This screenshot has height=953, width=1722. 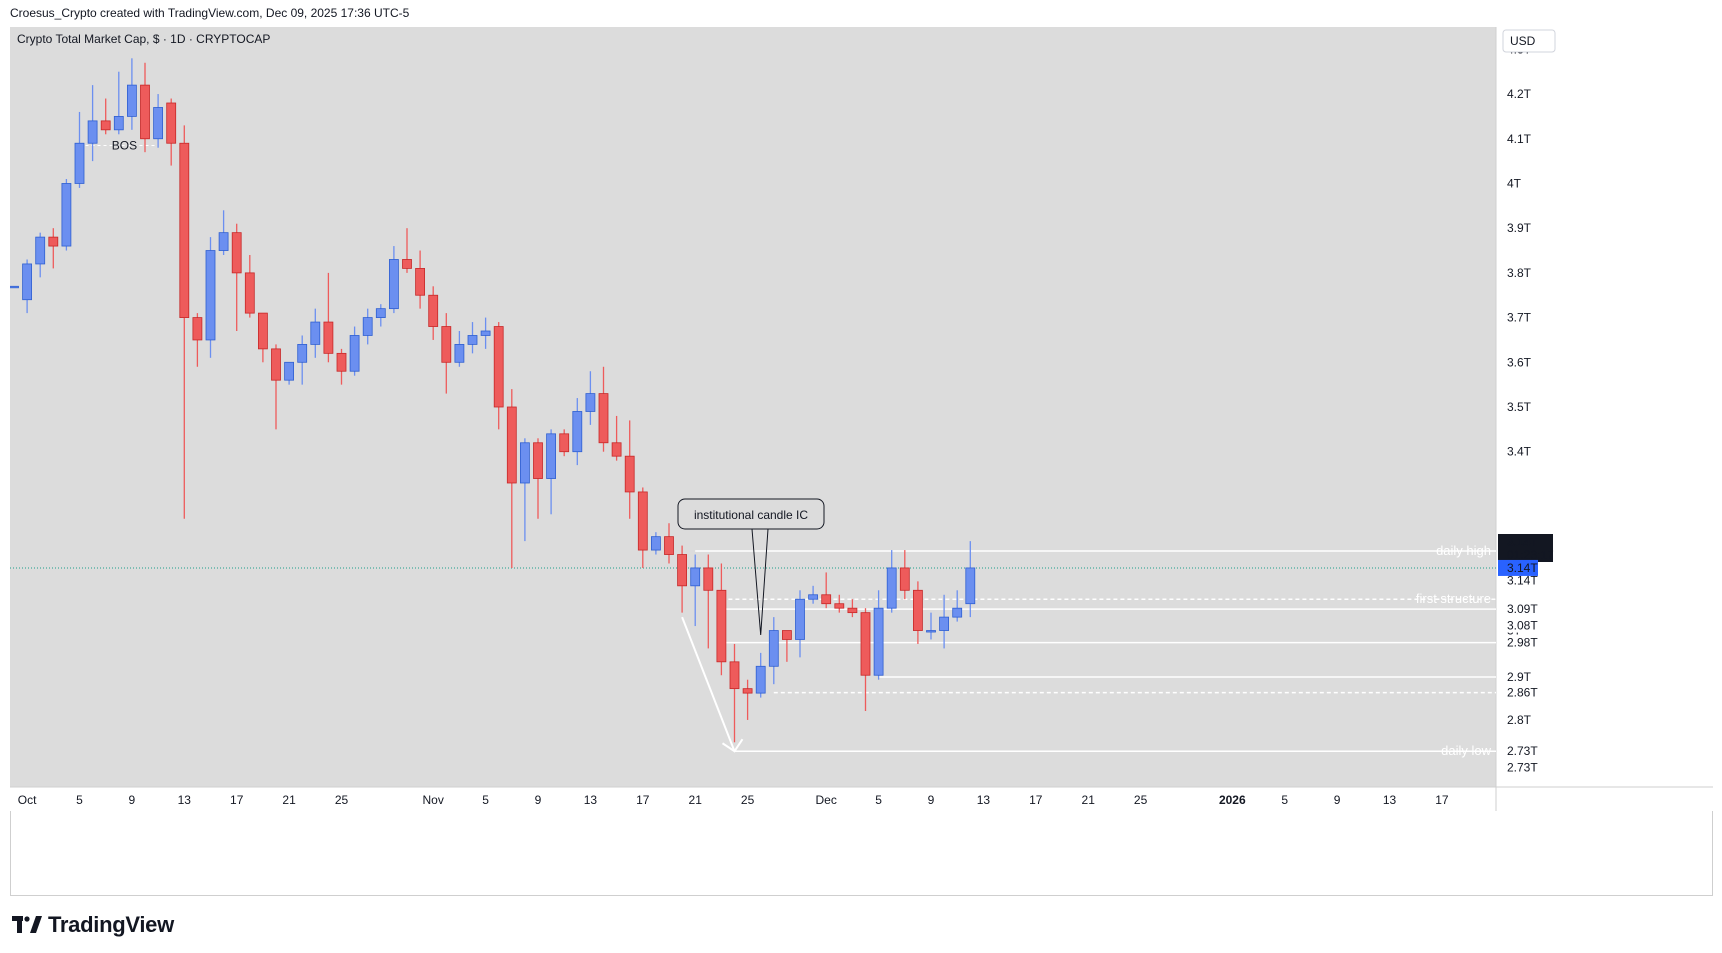 What do you see at coordinates (1390, 800) in the screenshot?
I see `x-tick-label-24: 13` at bounding box center [1390, 800].